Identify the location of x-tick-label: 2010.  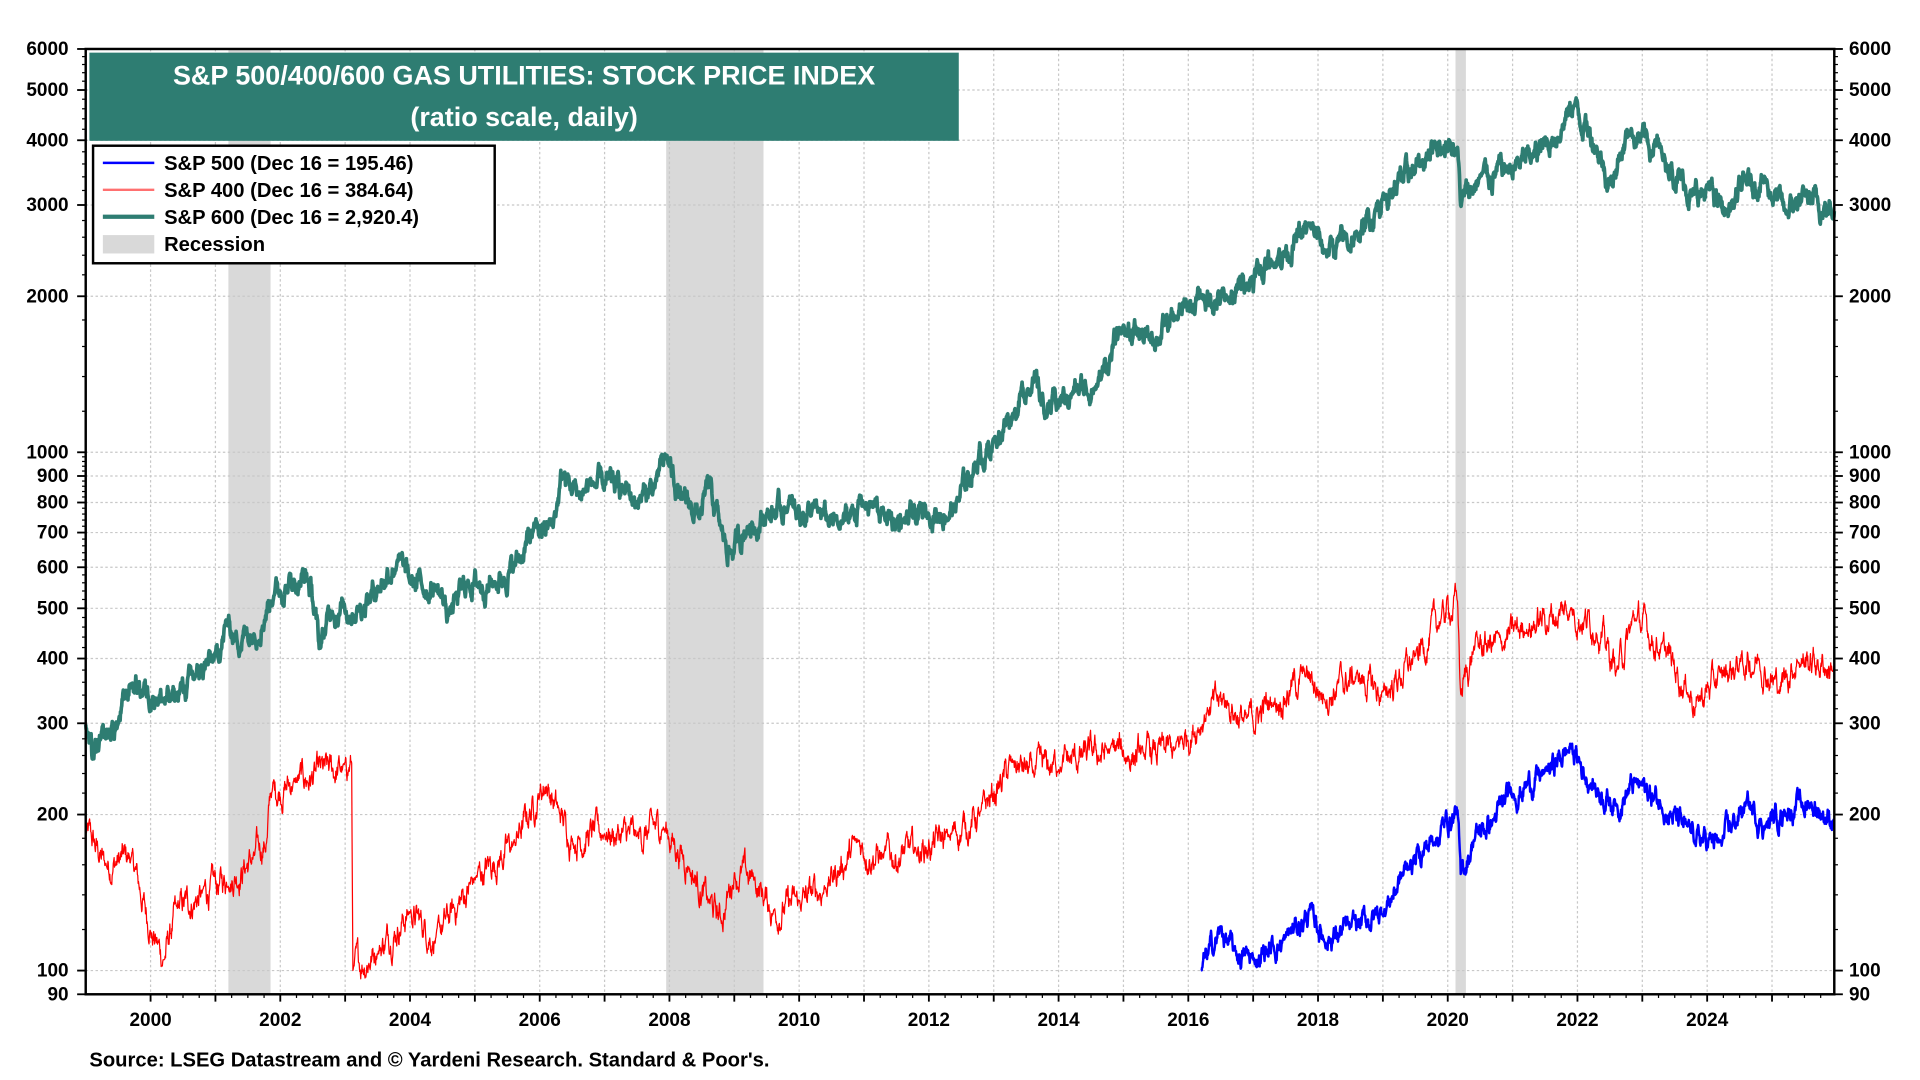
(799, 1020).